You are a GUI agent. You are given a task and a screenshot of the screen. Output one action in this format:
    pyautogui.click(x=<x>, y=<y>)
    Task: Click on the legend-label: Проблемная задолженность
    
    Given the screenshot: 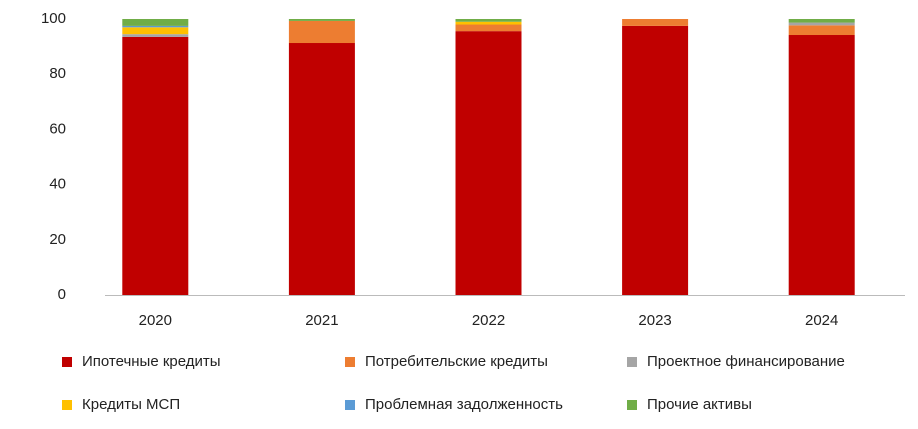 What is the action you would take?
    pyautogui.click(x=464, y=404)
    